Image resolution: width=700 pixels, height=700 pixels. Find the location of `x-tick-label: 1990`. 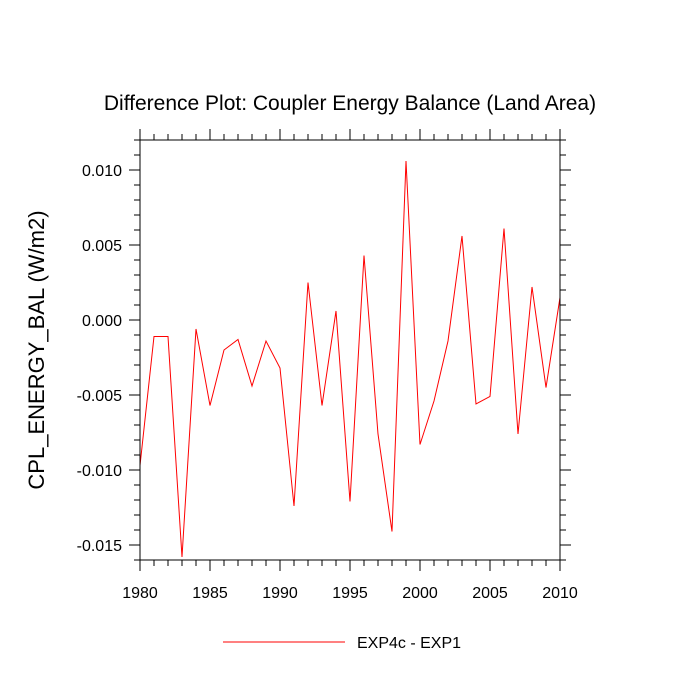

x-tick-label: 1990 is located at coordinates (280, 593).